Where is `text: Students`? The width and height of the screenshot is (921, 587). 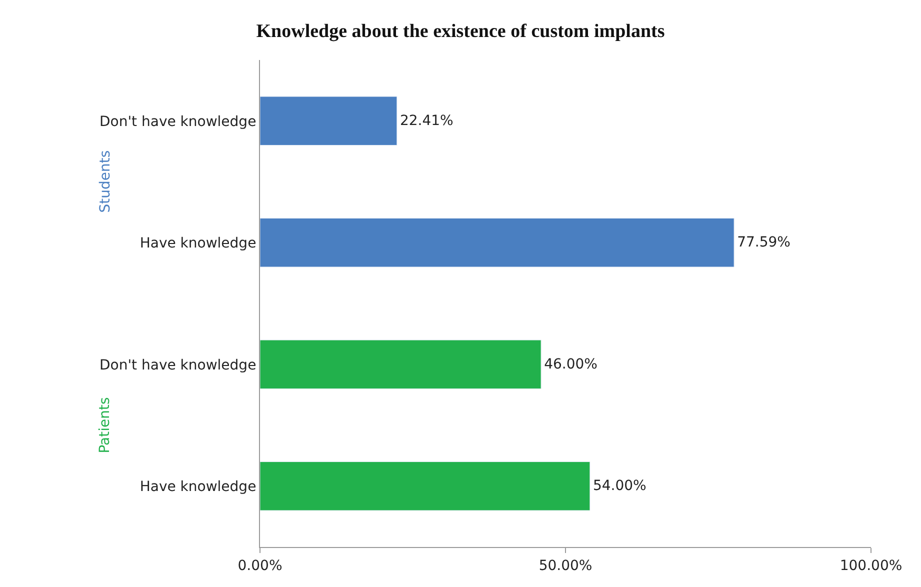 text: Students is located at coordinates (105, 181).